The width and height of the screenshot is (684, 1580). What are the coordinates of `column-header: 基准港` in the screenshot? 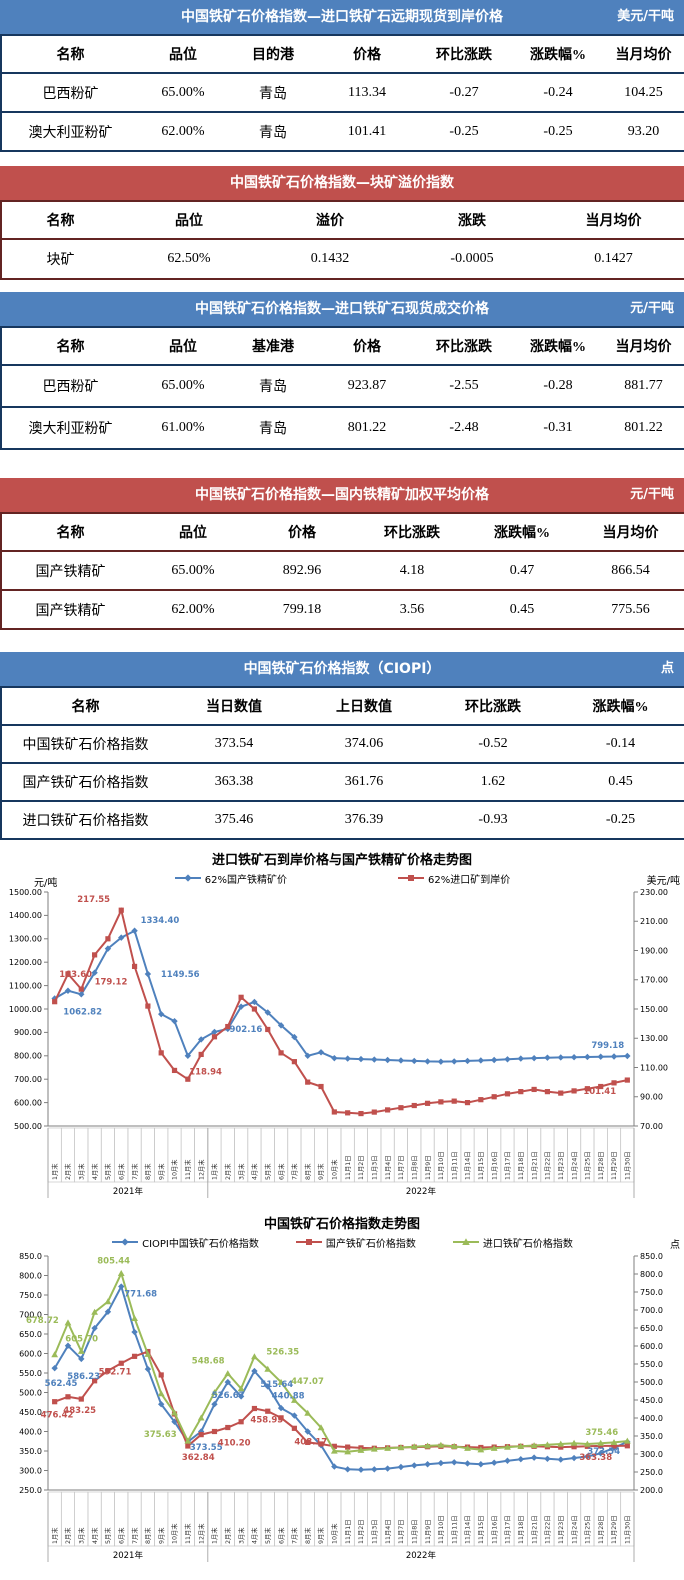 It's located at (273, 347).